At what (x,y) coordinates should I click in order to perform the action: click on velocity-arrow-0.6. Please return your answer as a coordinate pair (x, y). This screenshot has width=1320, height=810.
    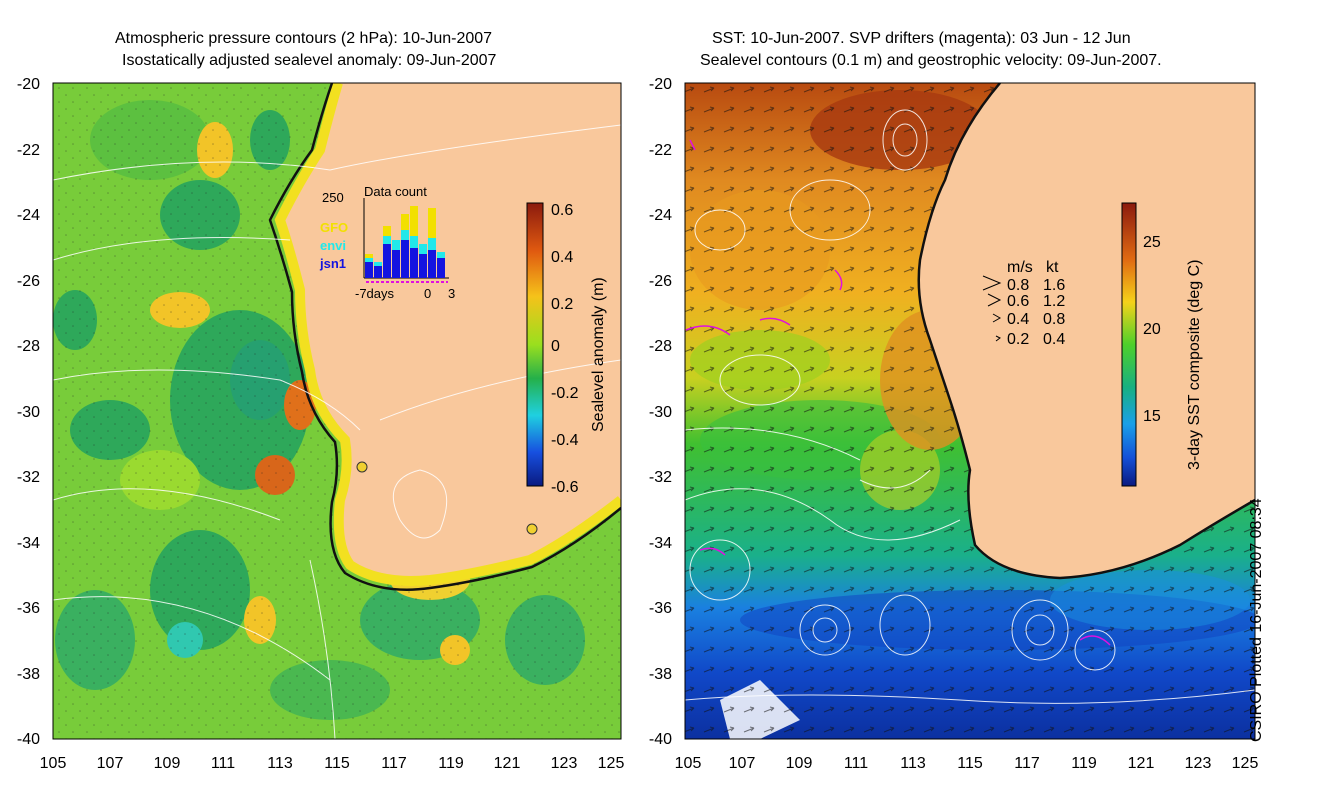
    Looking at the image, I should click on (994, 300).